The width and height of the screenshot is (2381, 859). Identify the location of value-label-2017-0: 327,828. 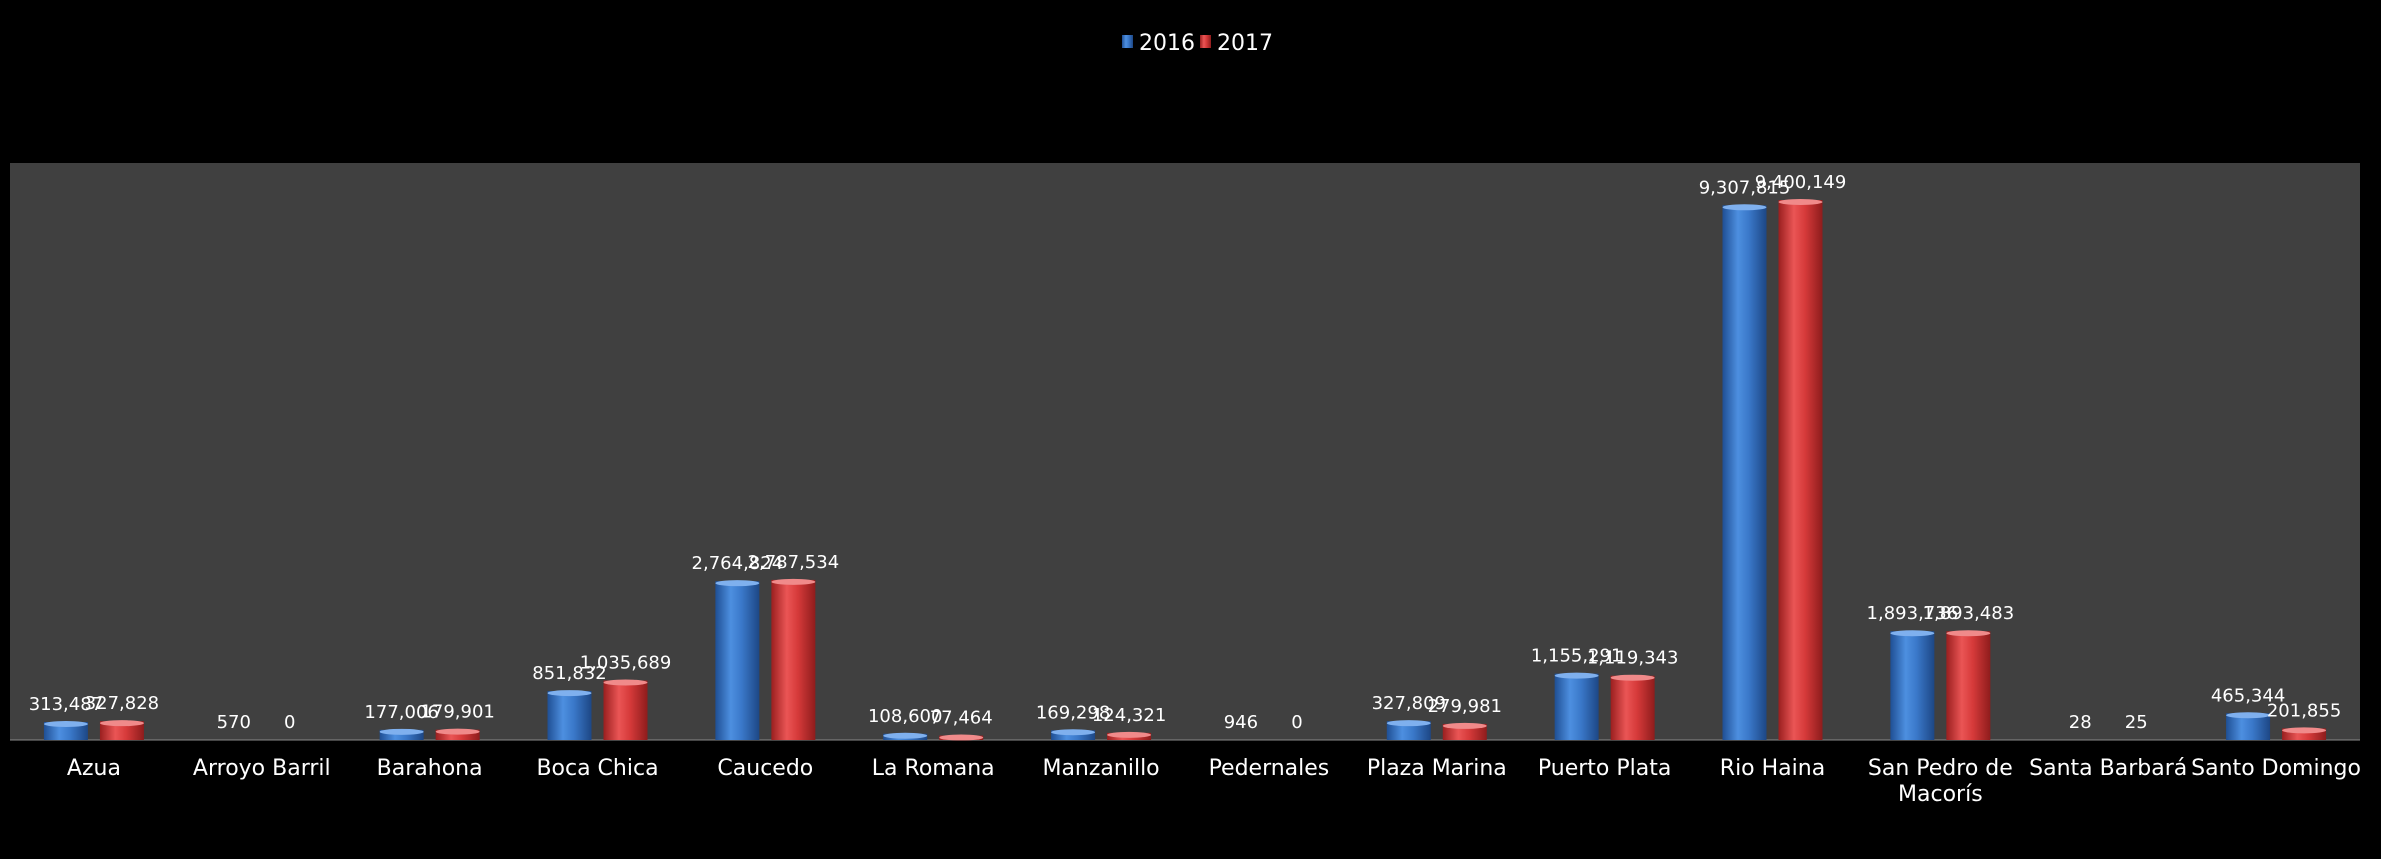
(122, 703).